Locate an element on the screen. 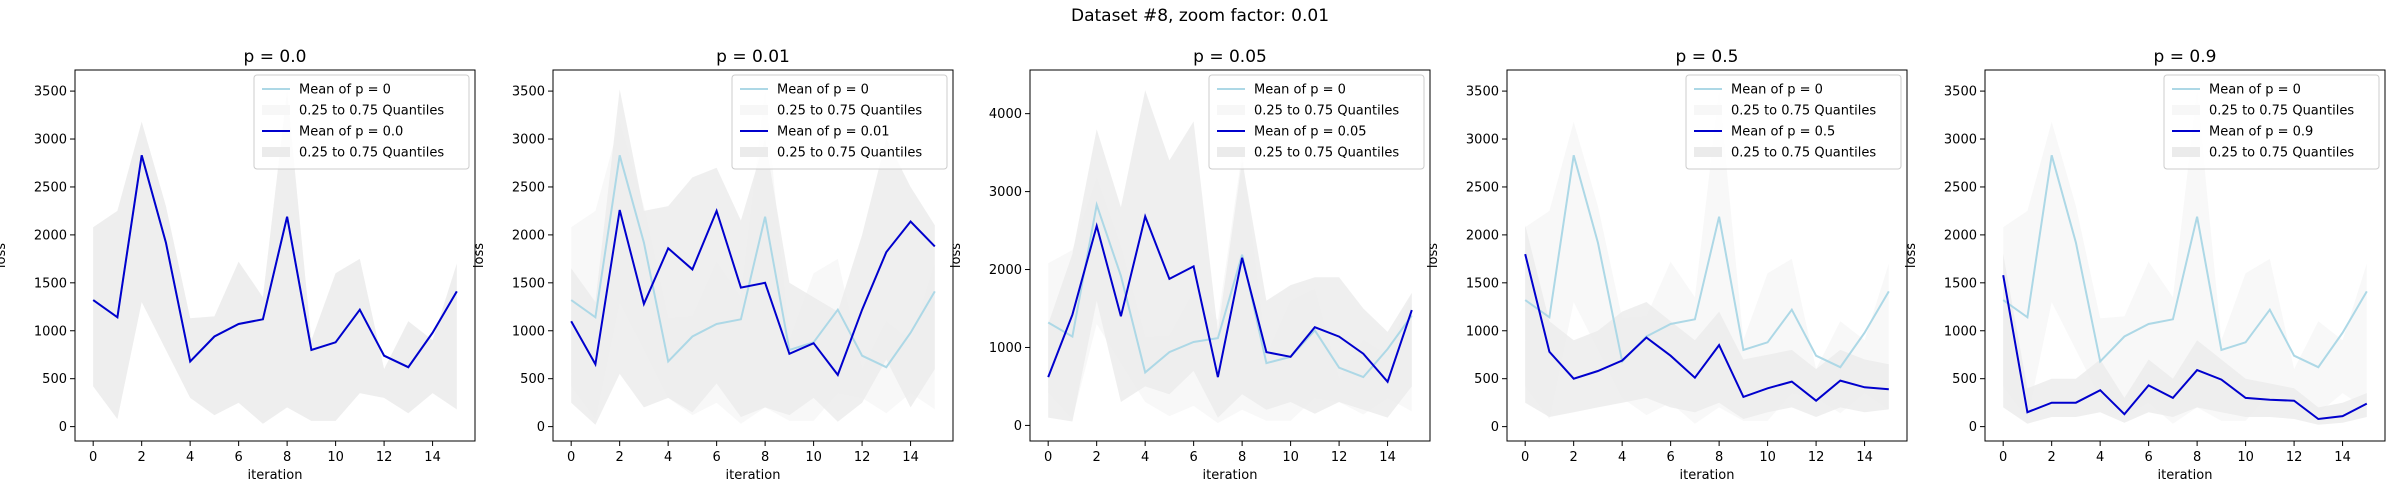 This screenshot has height=500, width=2400. legend-entry-label: Mean of p = 0.01 is located at coordinates (833, 132).